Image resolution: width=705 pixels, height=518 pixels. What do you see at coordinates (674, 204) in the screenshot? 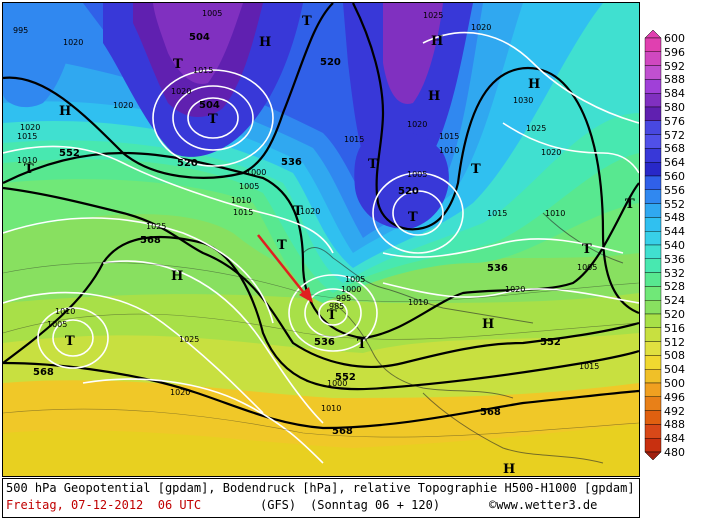
I see `legend-level-label: 552` at bounding box center [674, 204].